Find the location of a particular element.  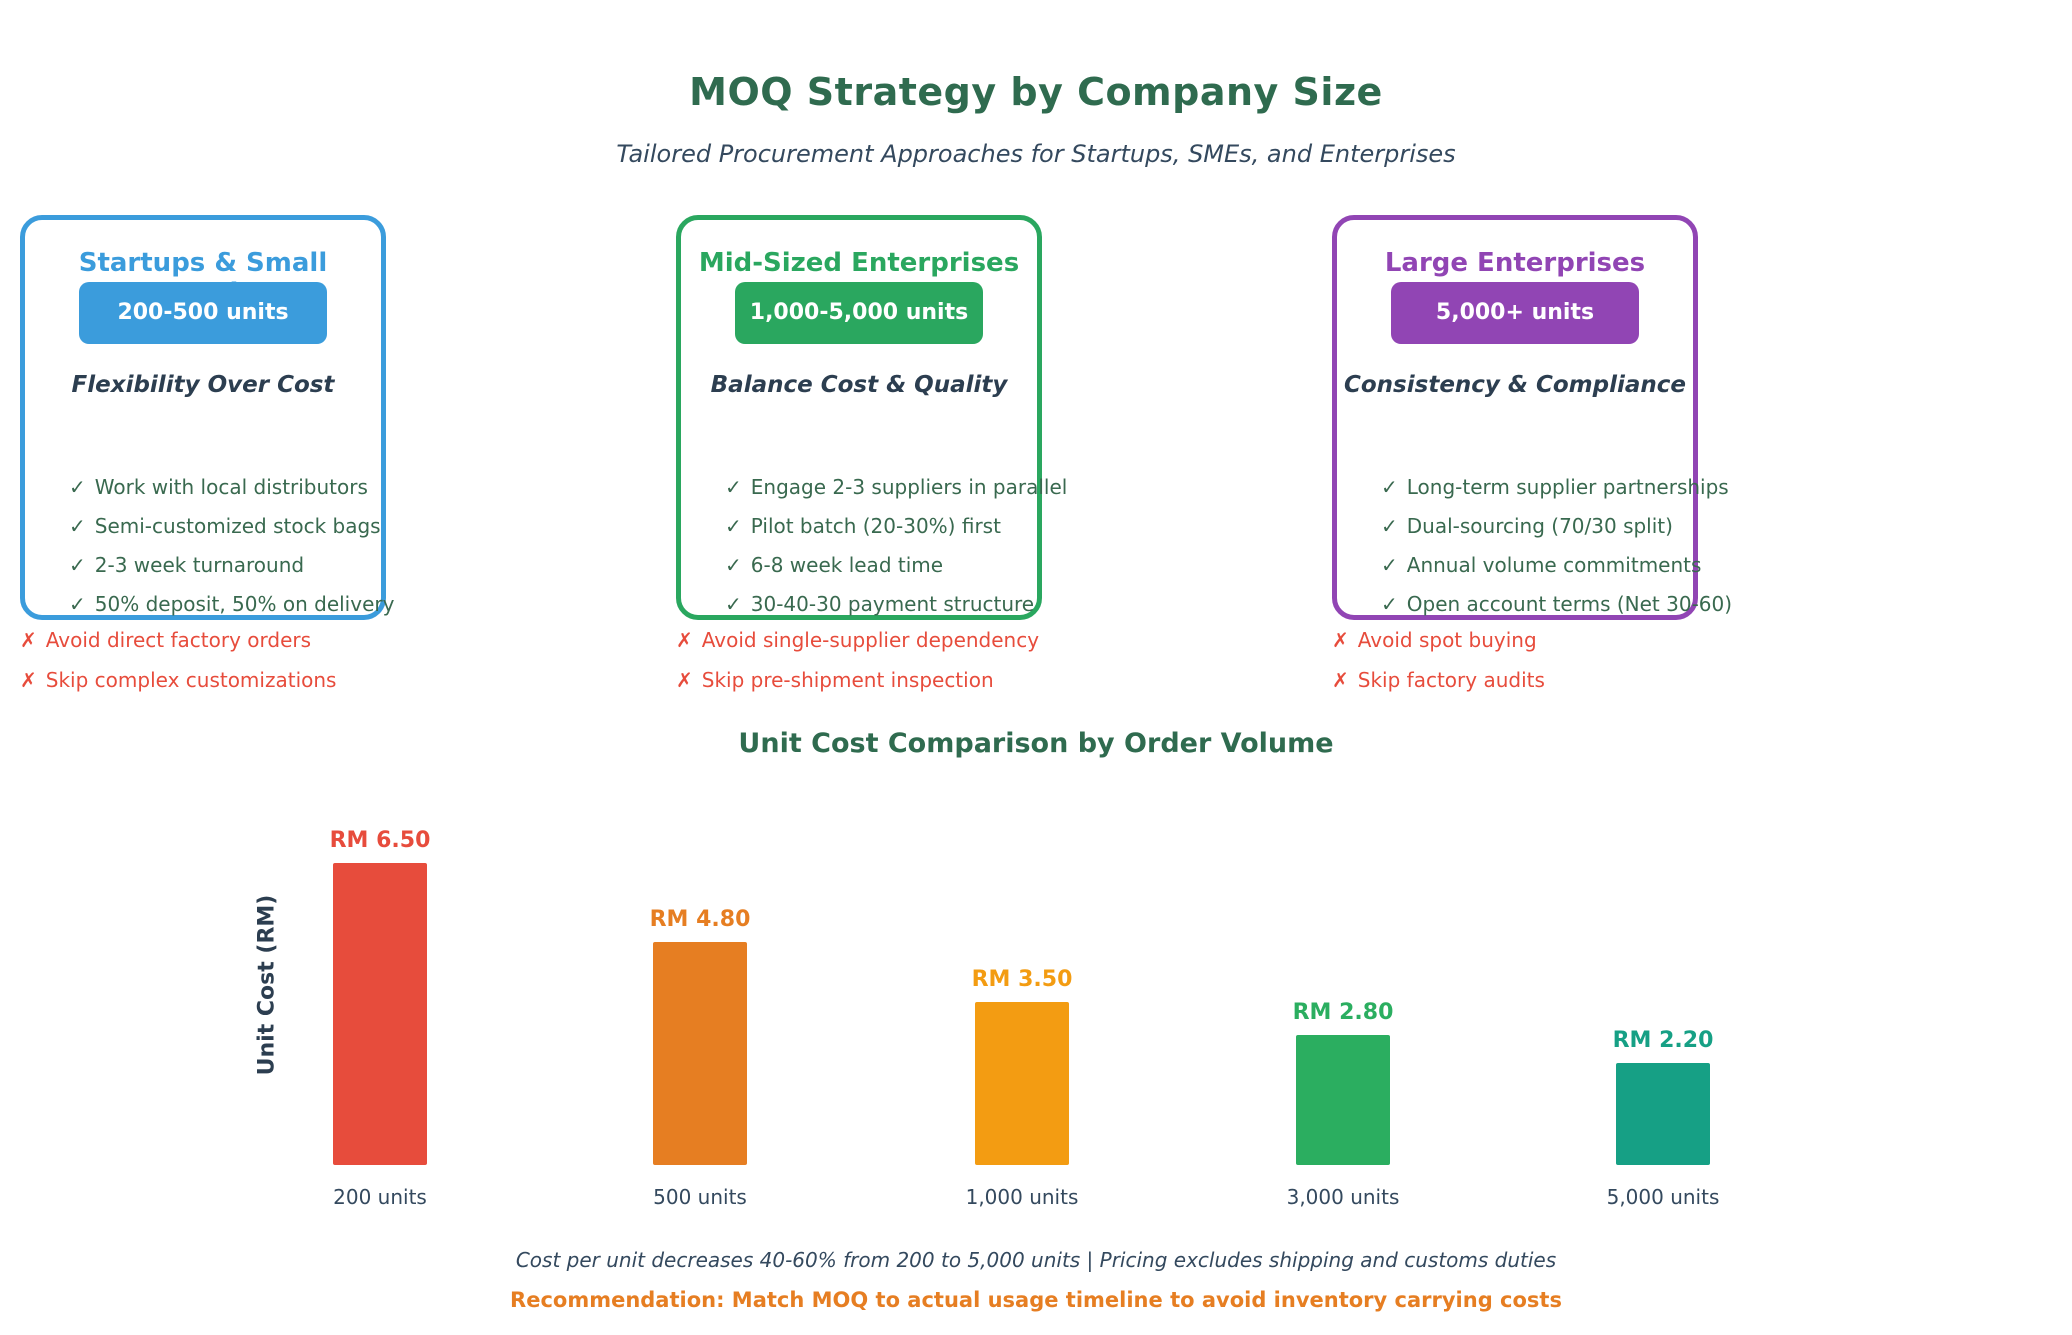

bar-value-label: RM 2.20 is located at coordinates (1663, 1040).